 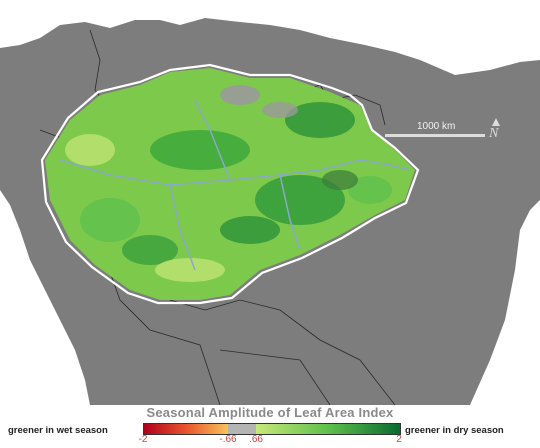 I want to click on atlantic-ocean, so click(x=505, y=232).